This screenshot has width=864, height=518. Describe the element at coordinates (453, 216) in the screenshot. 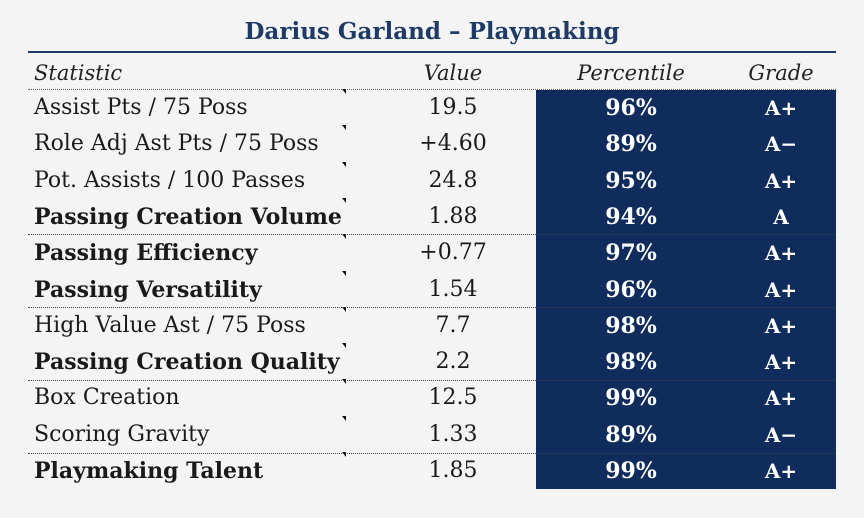

I see `value-cell: 1.88` at that location.